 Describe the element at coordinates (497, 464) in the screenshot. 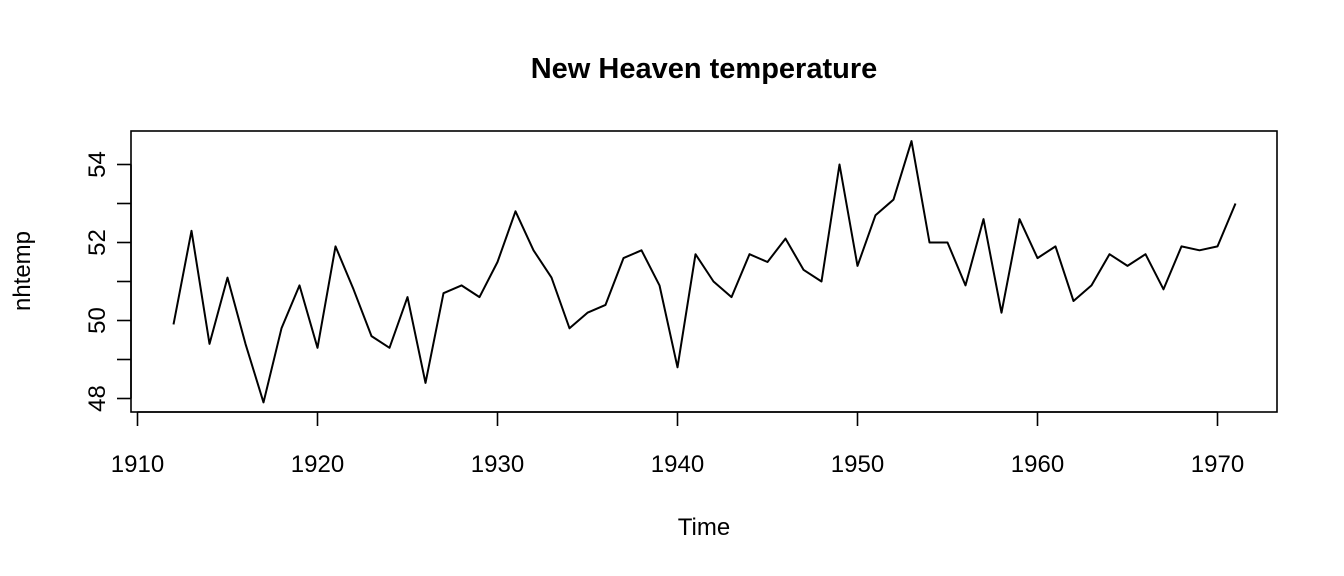

I see `x-tick-label: 1930` at that location.